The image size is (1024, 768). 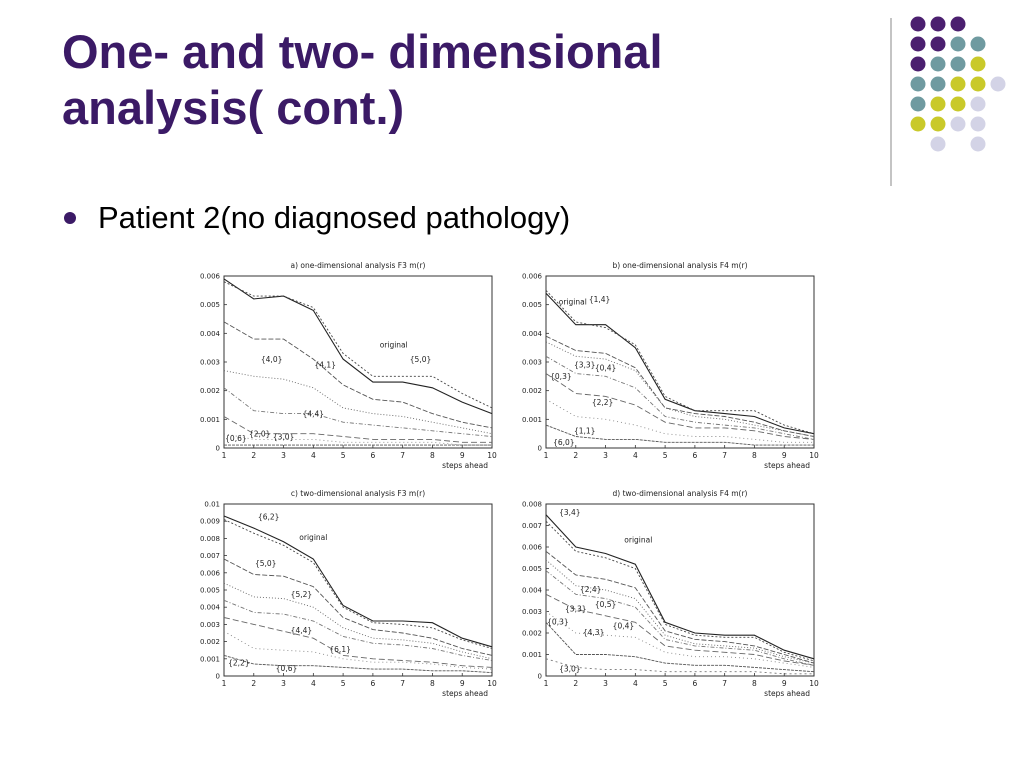 What do you see at coordinates (679, 265) in the screenshot?
I see `chart-title: b) one-dimensional analysis F4 m(r)` at bounding box center [679, 265].